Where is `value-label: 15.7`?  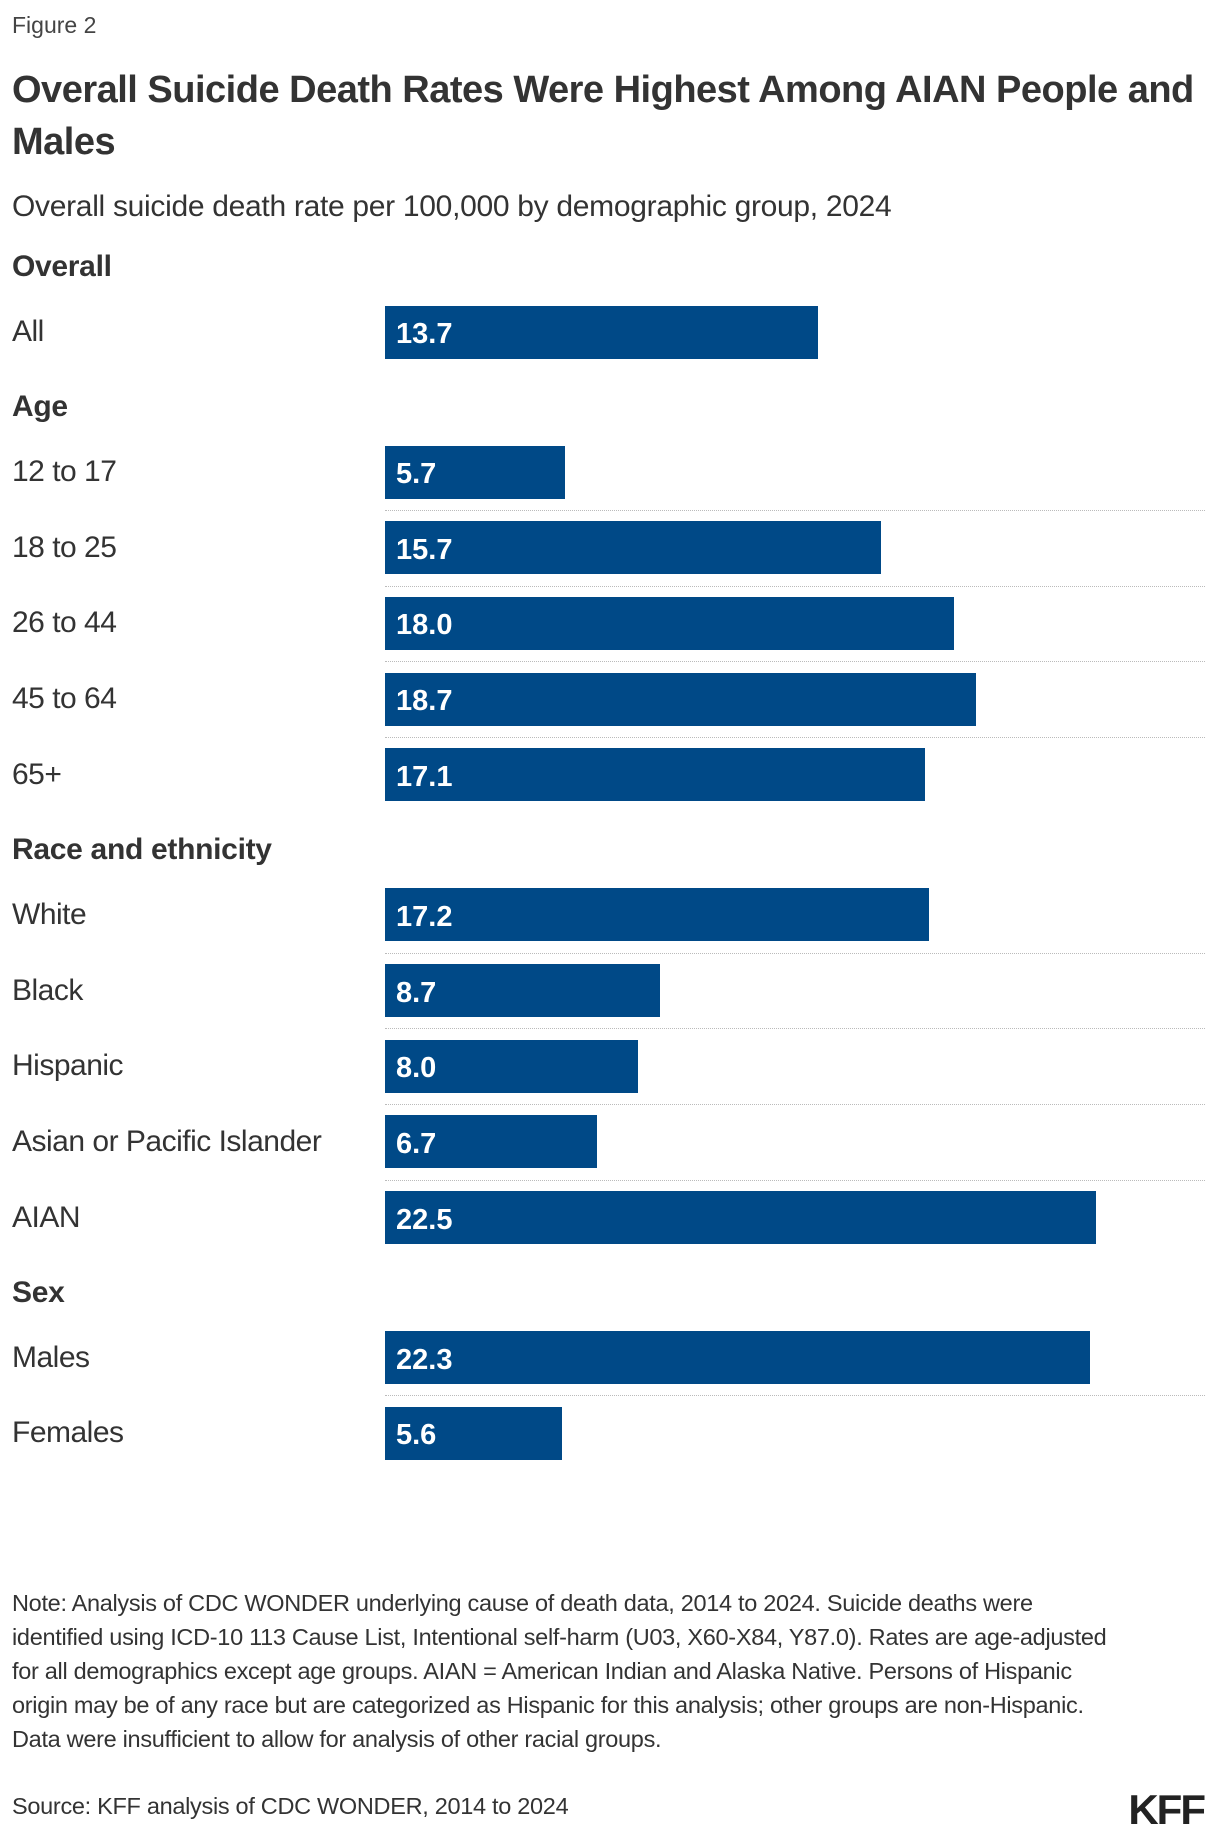
value-label: 15.7 is located at coordinates (424, 549).